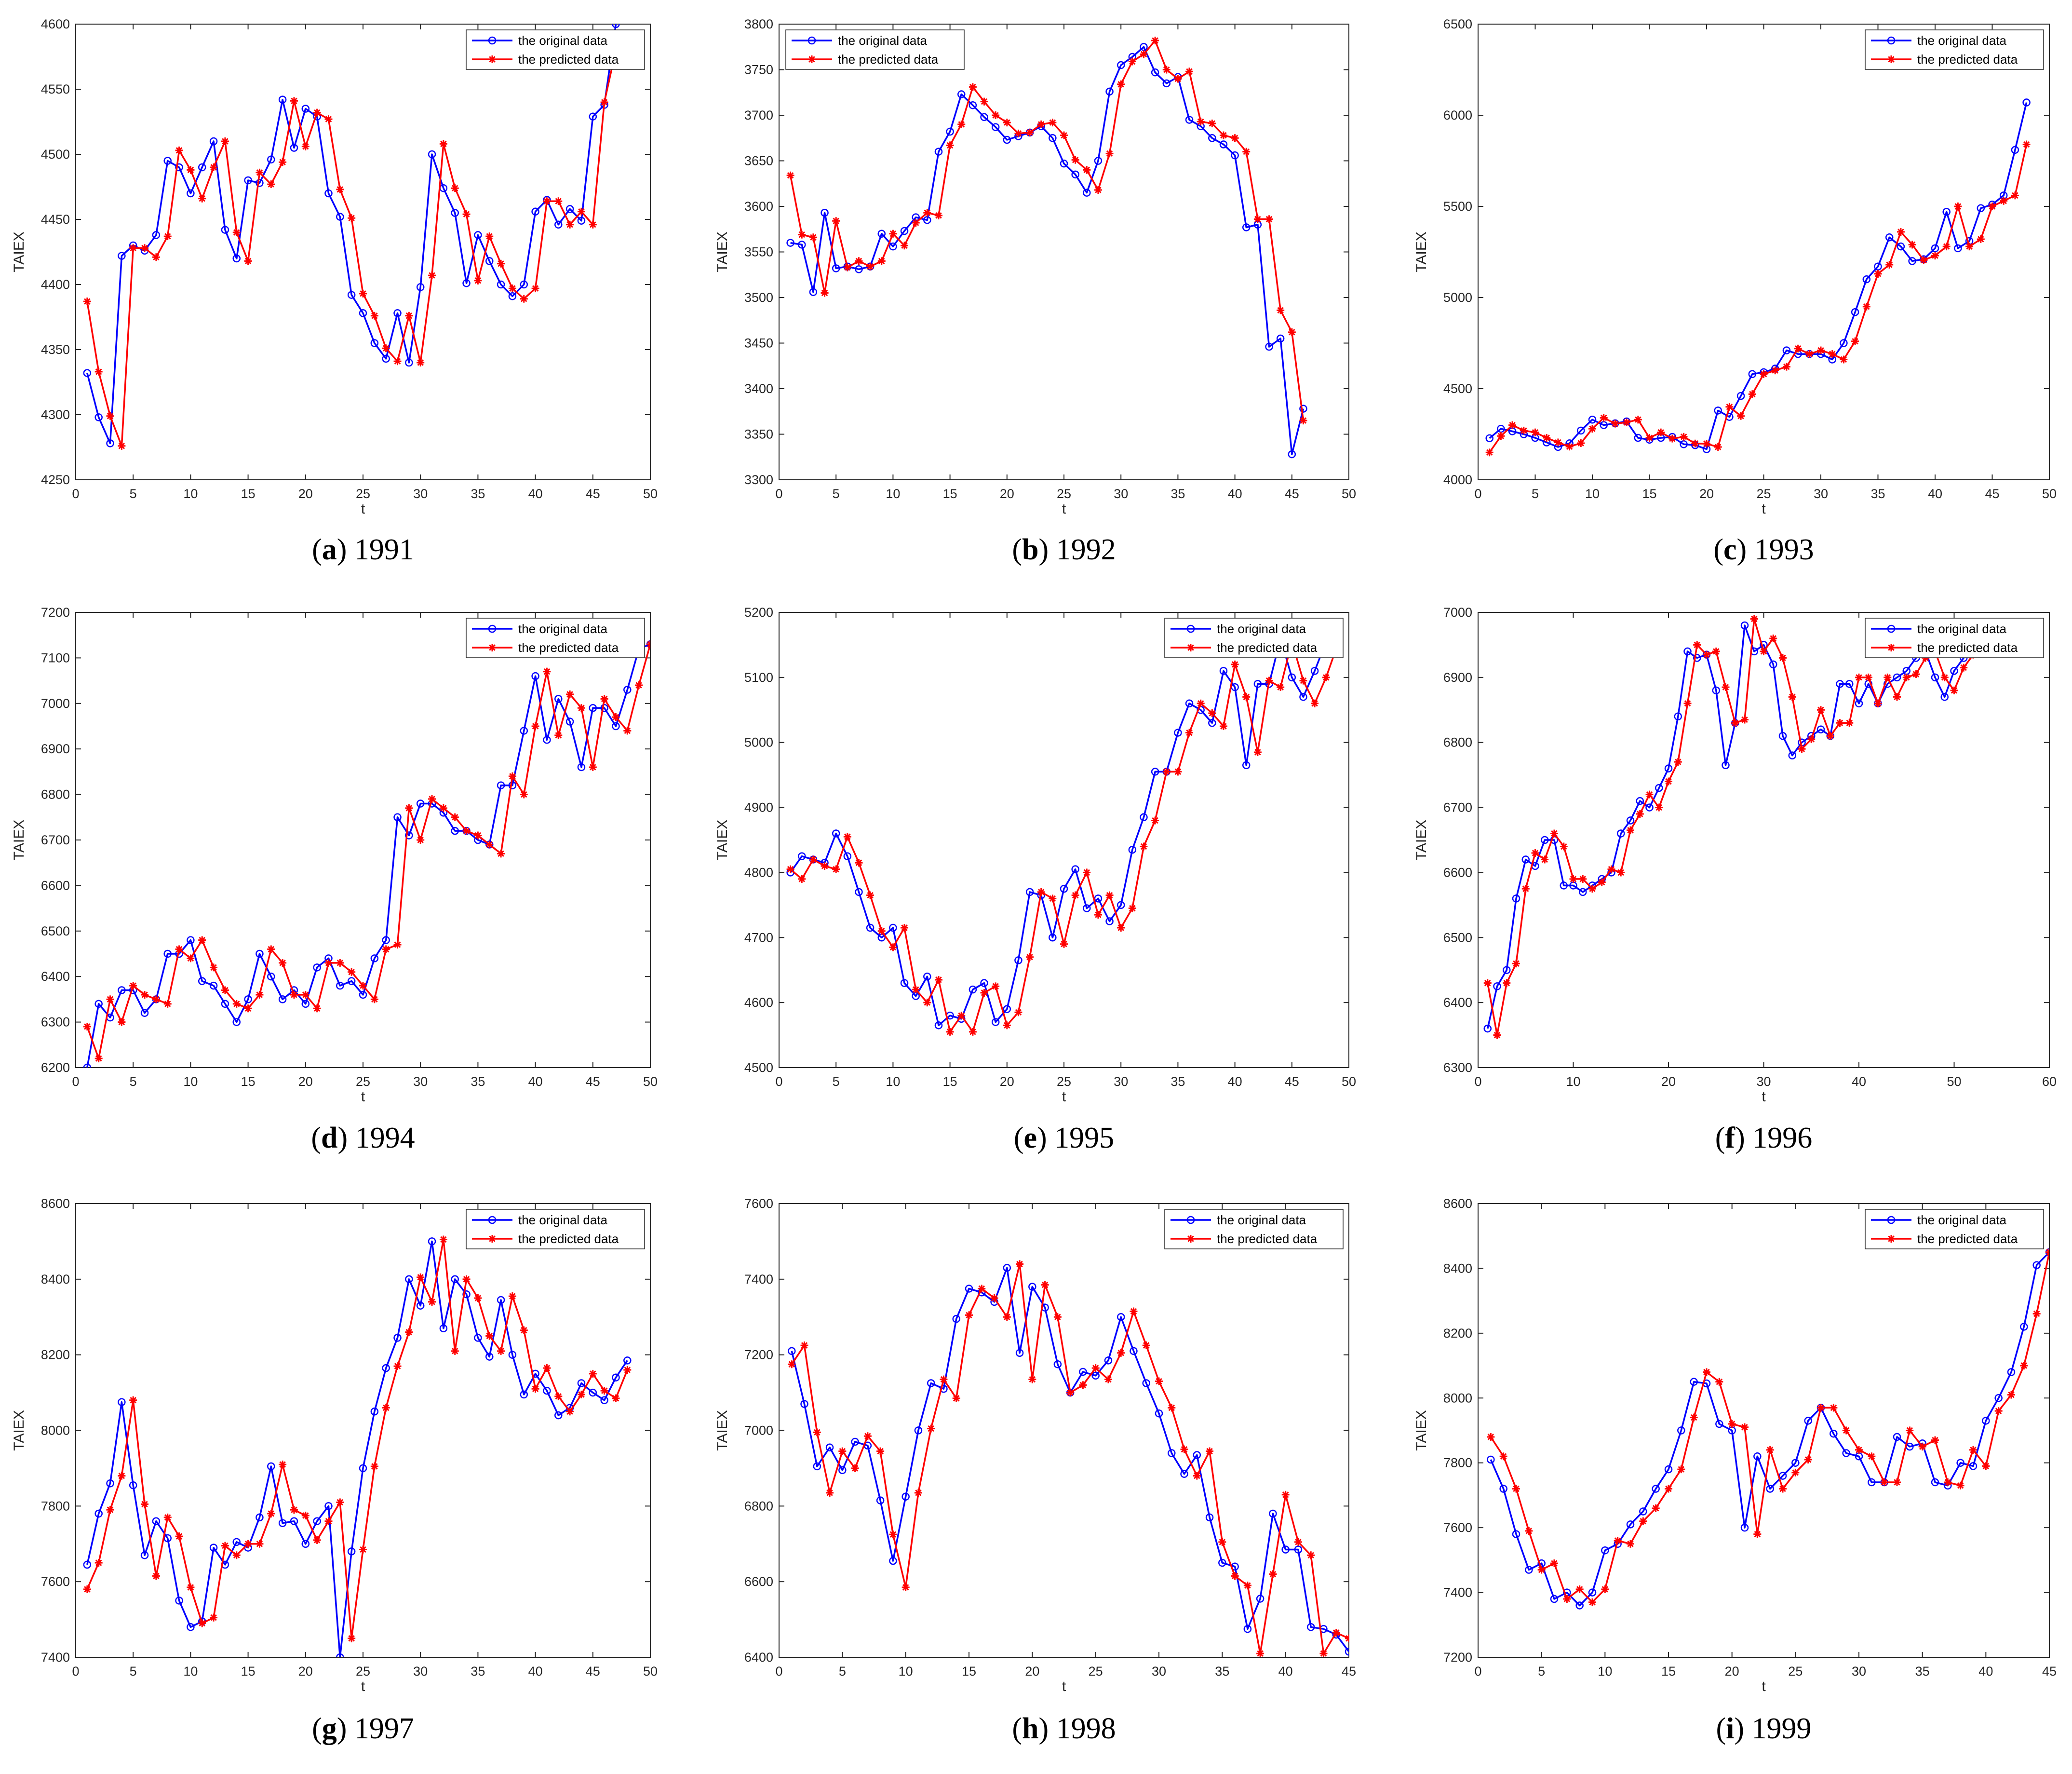 Image resolution: width=2072 pixels, height=1774 pixels. What do you see at coordinates (1730, 827) in the screenshot?
I see `original-data-line` at bounding box center [1730, 827].